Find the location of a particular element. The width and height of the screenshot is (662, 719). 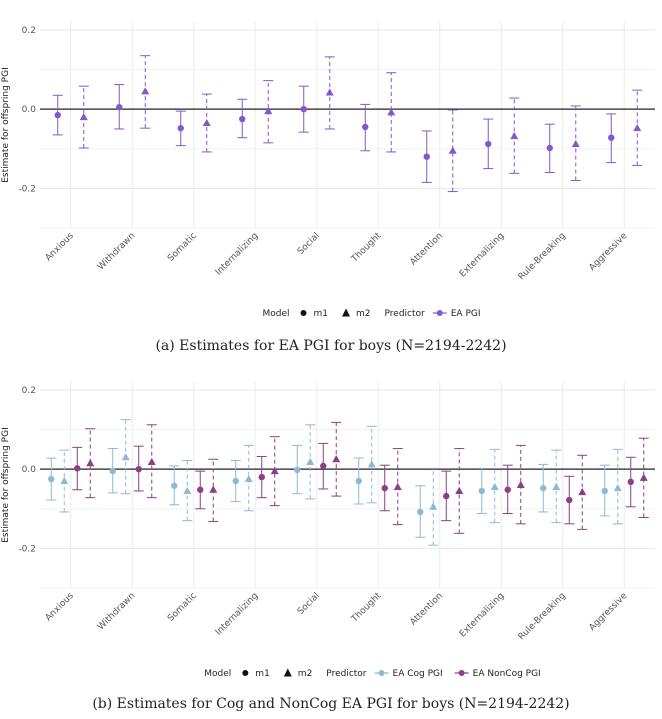

charta-ea-pgi-m1-externalizing is located at coordinates (488, 144).